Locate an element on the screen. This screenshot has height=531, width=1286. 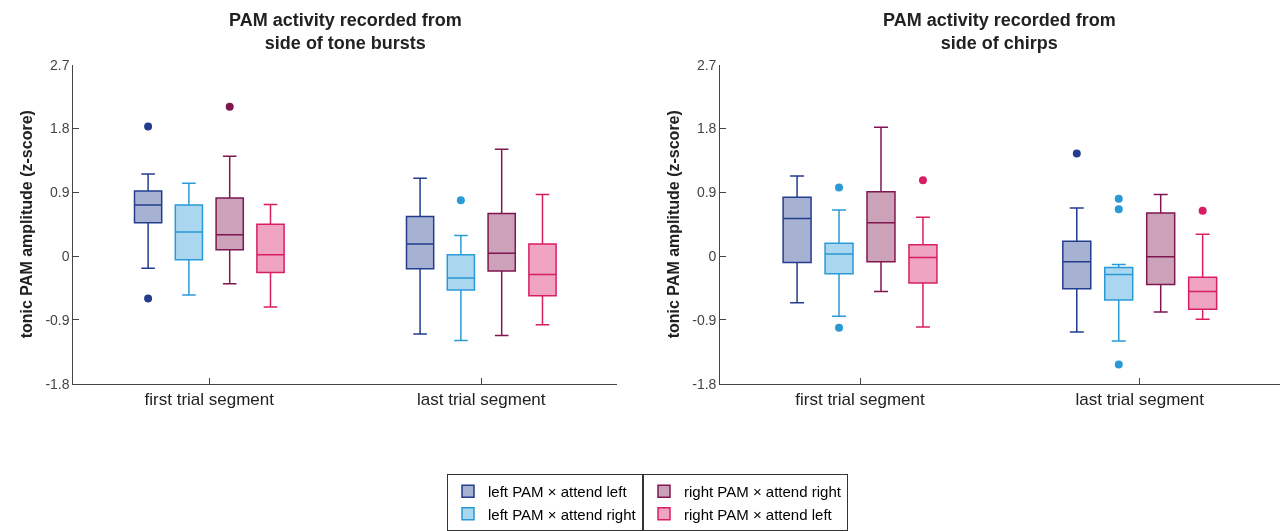
legend-label: left PAM × attend left is located at coordinates (558, 492).